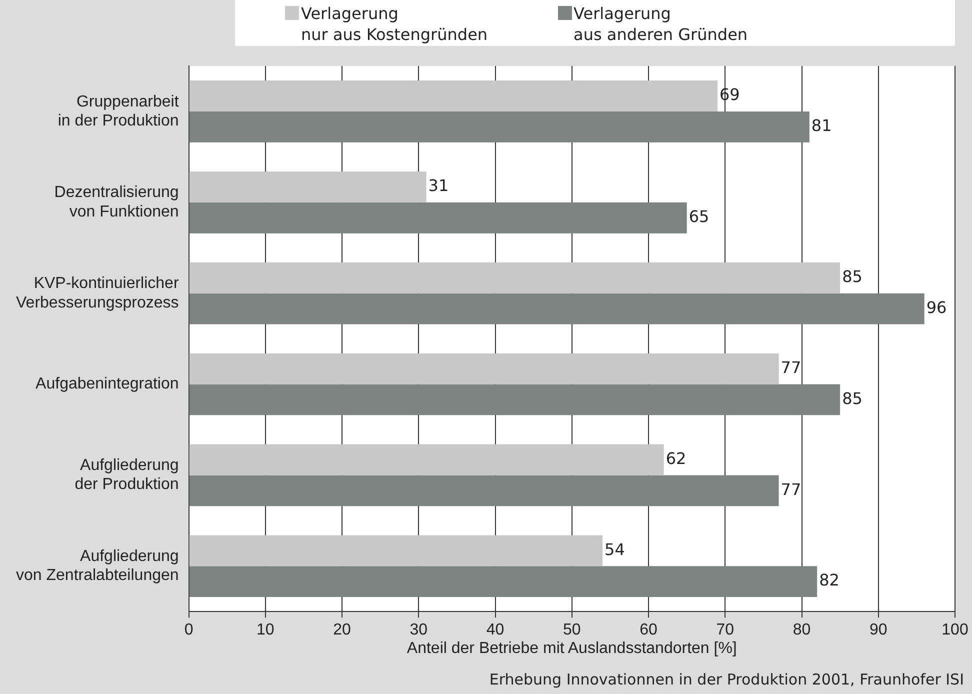 The width and height of the screenshot is (972, 694). I want to click on x-tick-label: 90, so click(878, 630).